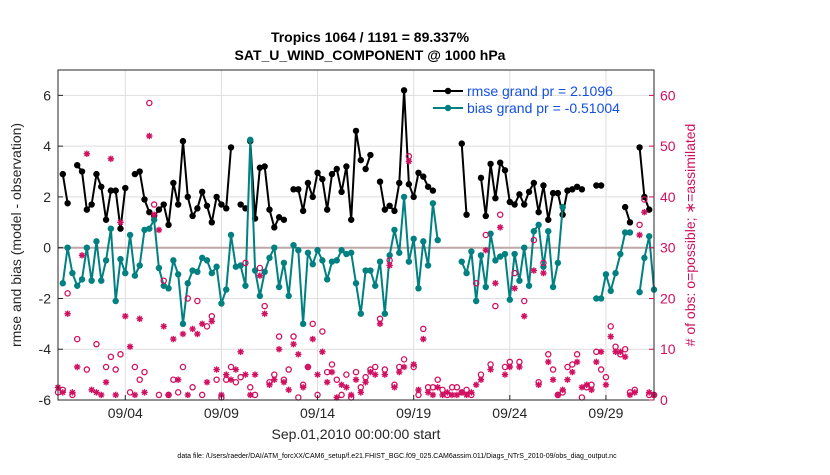 This screenshot has height=475, width=830. What do you see at coordinates (370, 37) in the screenshot?
I see `chart-title-line1: Tropics 1064 / 1191 = 89.337%` at bounding box center [370, 37].